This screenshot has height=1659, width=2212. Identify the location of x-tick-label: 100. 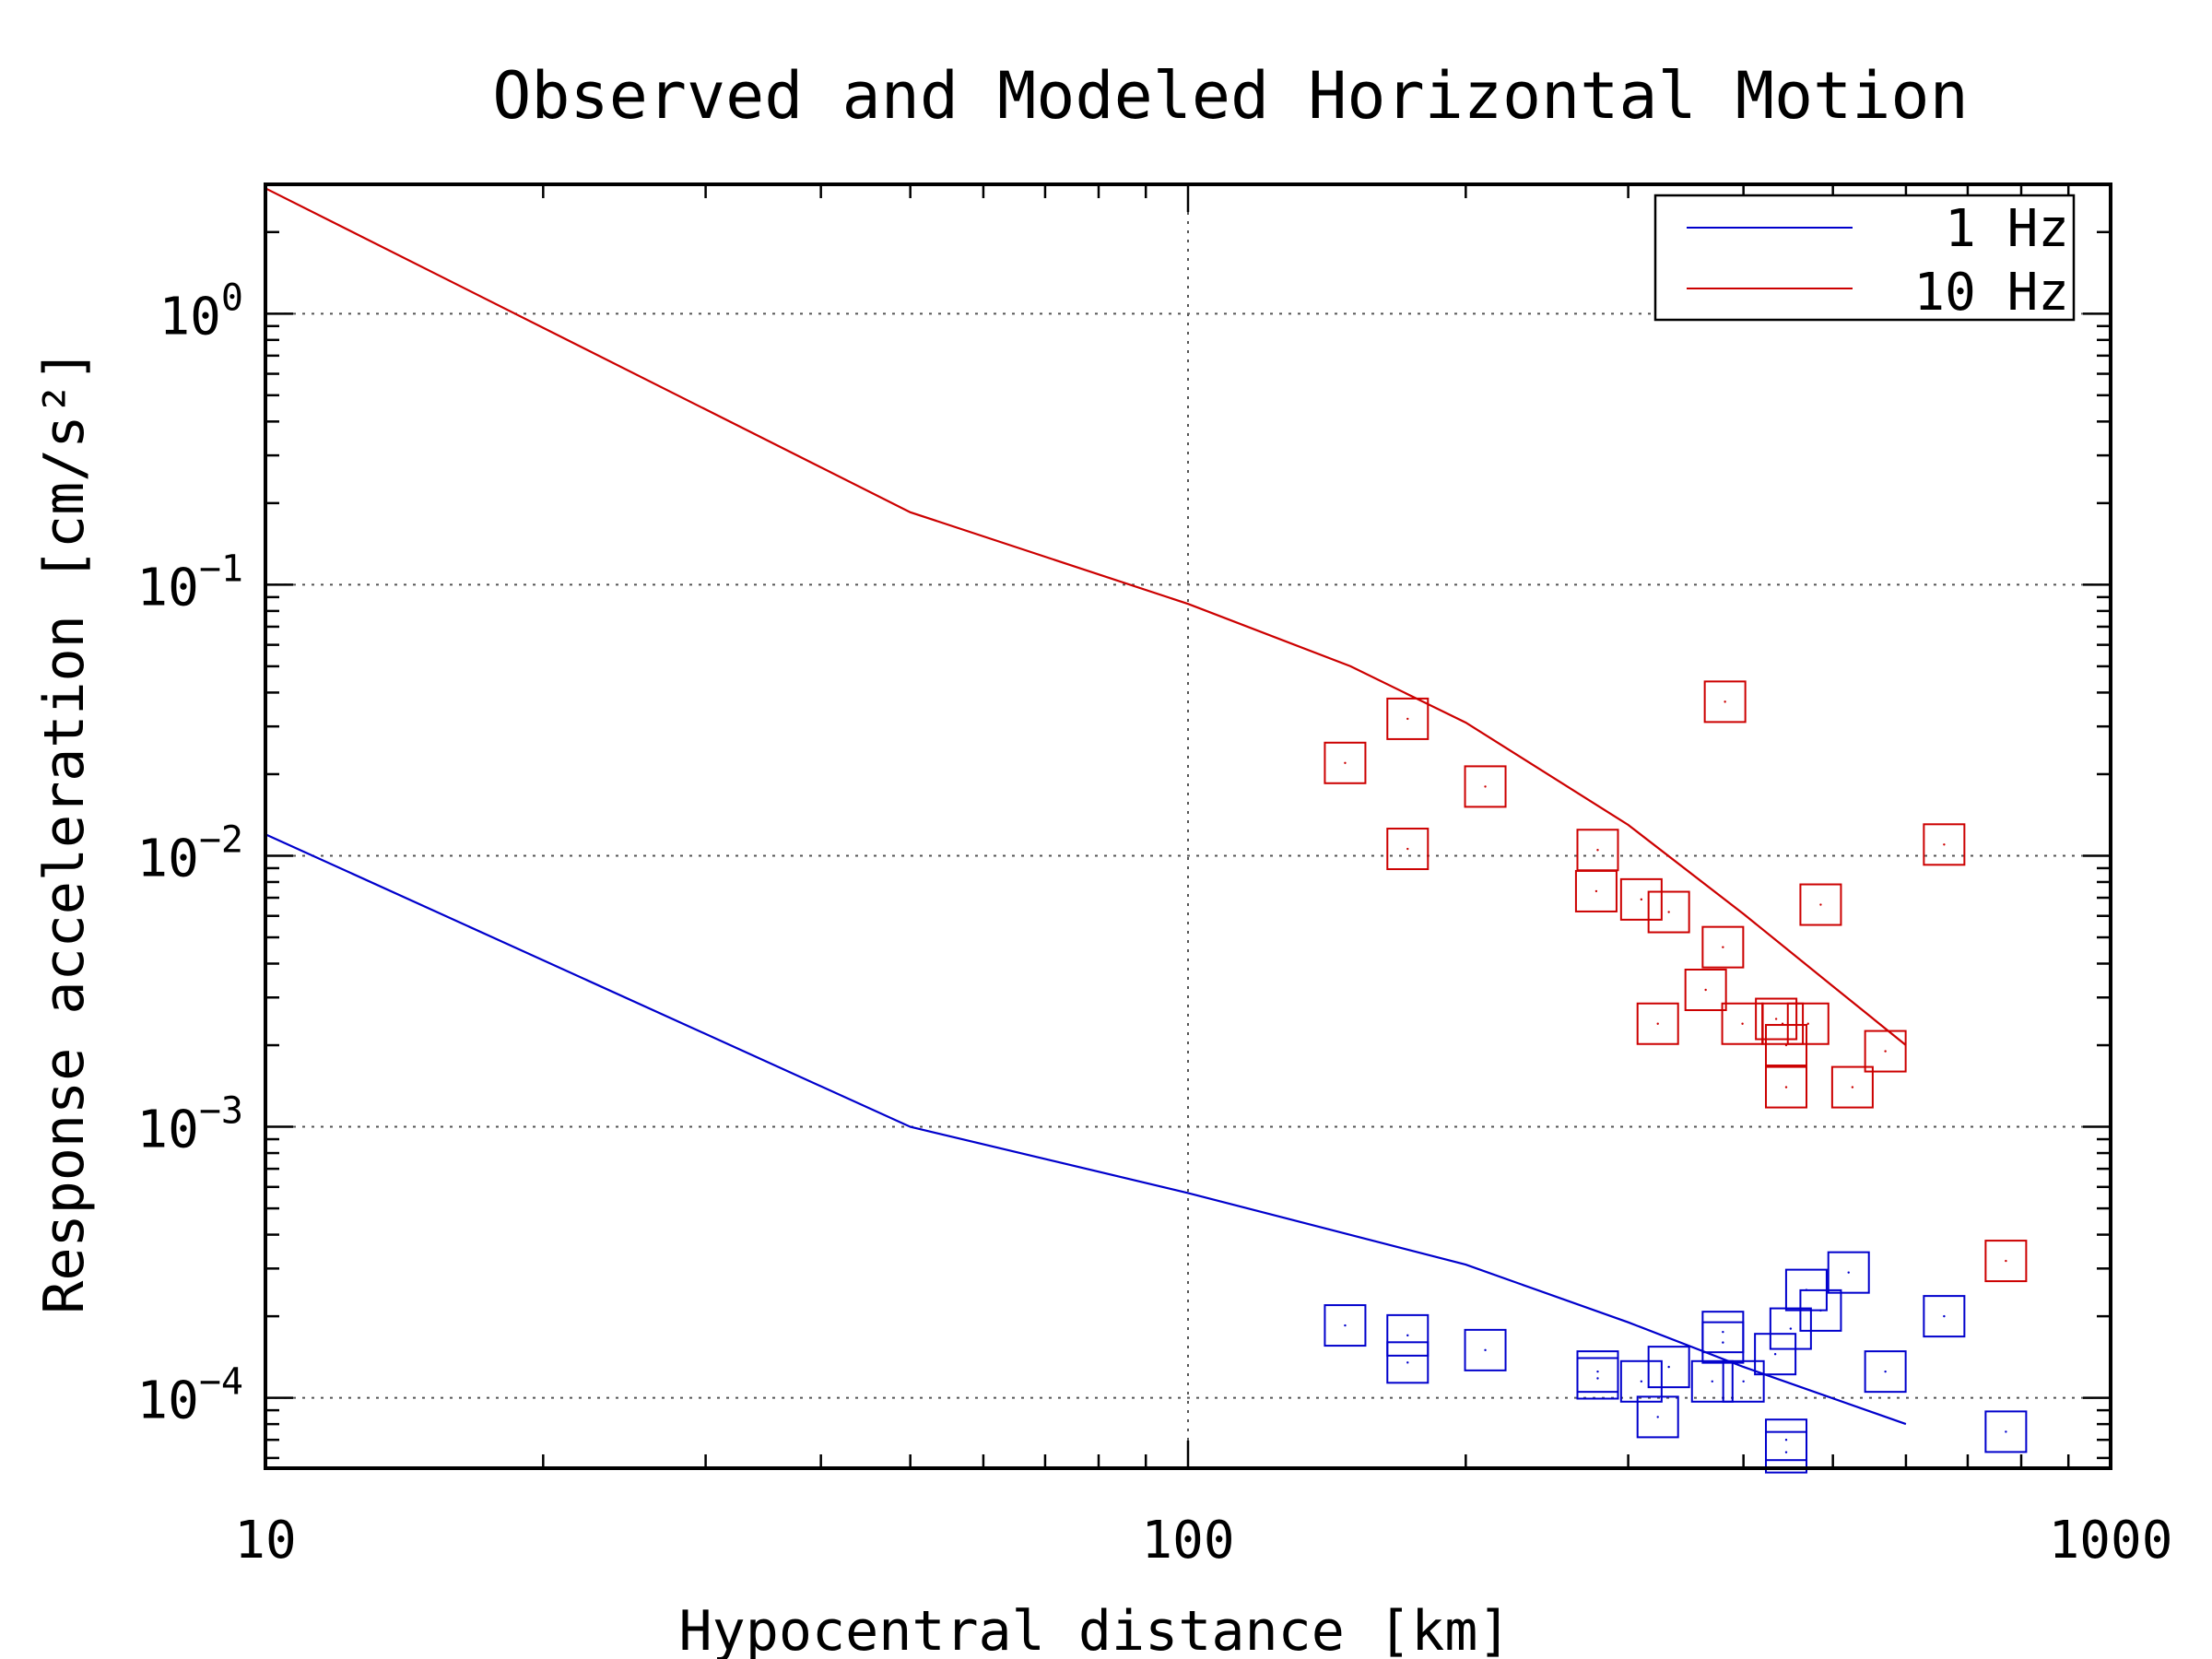
(1187, 1541).